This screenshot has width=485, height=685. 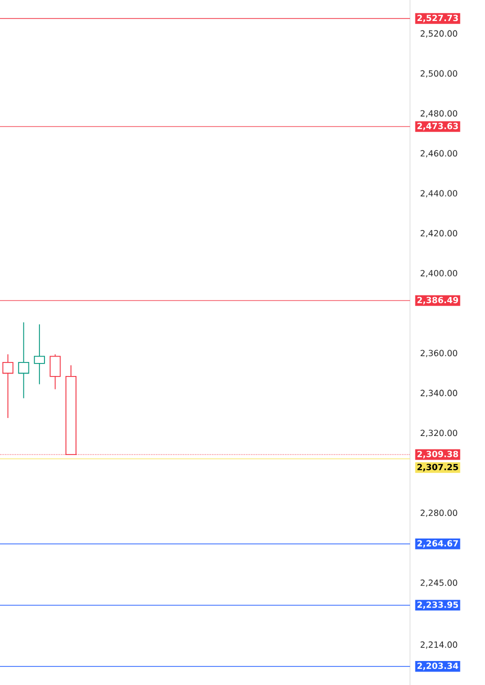 What do you see at coordinates (439, 645) in the screenshot?
I see `y-tick-label: 2,214.00` at bounding box center [439, 645].